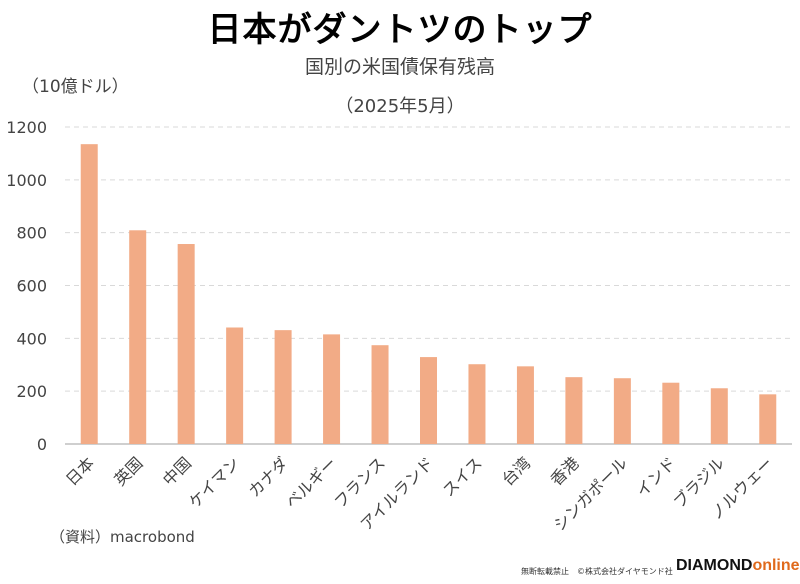 The height and width of the screenshot is (584, 800). What do you see at coordinates (268, 476) in the screenshot?
I see `x-tick-label: カナダ` at bounding box center [268, 476].